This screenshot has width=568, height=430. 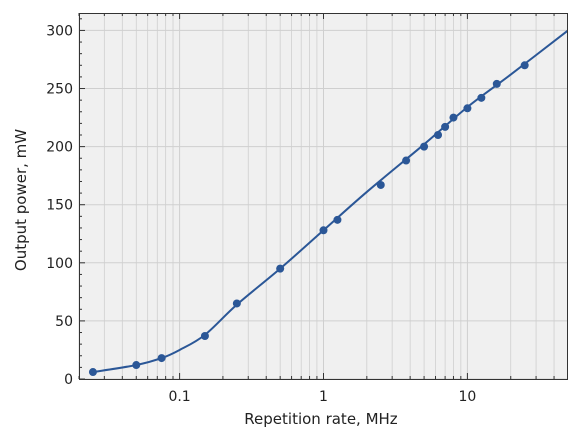 I want to click on y-tick-label: 100, so click(x=59, y=264).